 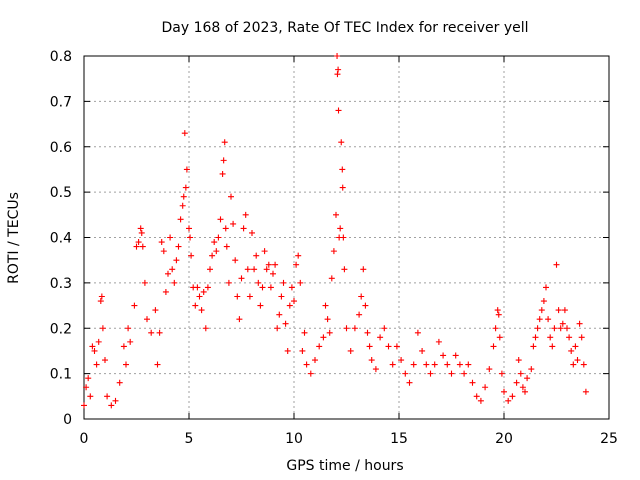 I want to click on y-axis-label: ROTI / TECUs, so click(x=14, y=238).